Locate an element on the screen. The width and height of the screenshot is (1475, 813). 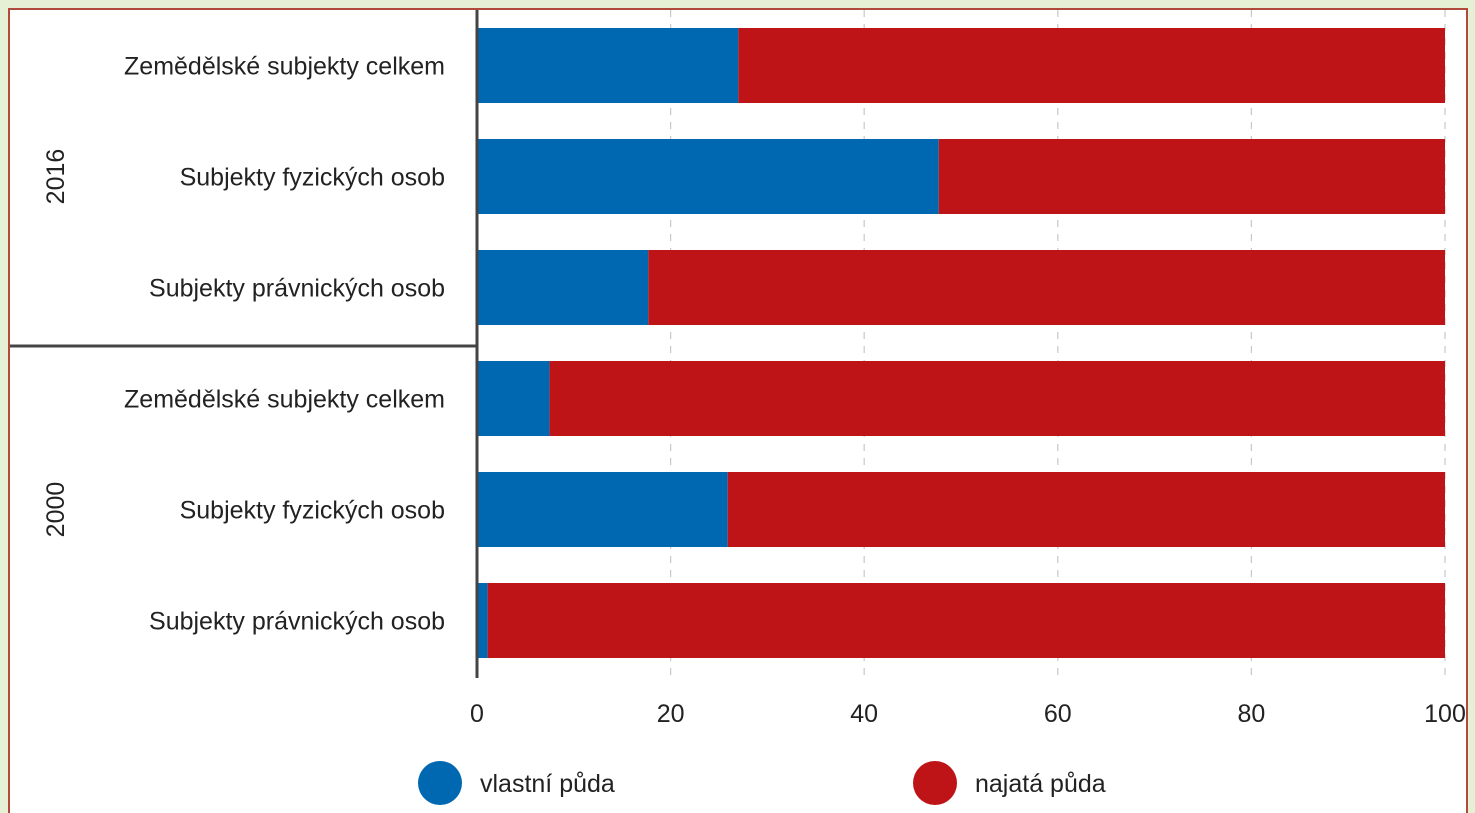
legend-label: najatá půda is located at coordinates (1040, 784).